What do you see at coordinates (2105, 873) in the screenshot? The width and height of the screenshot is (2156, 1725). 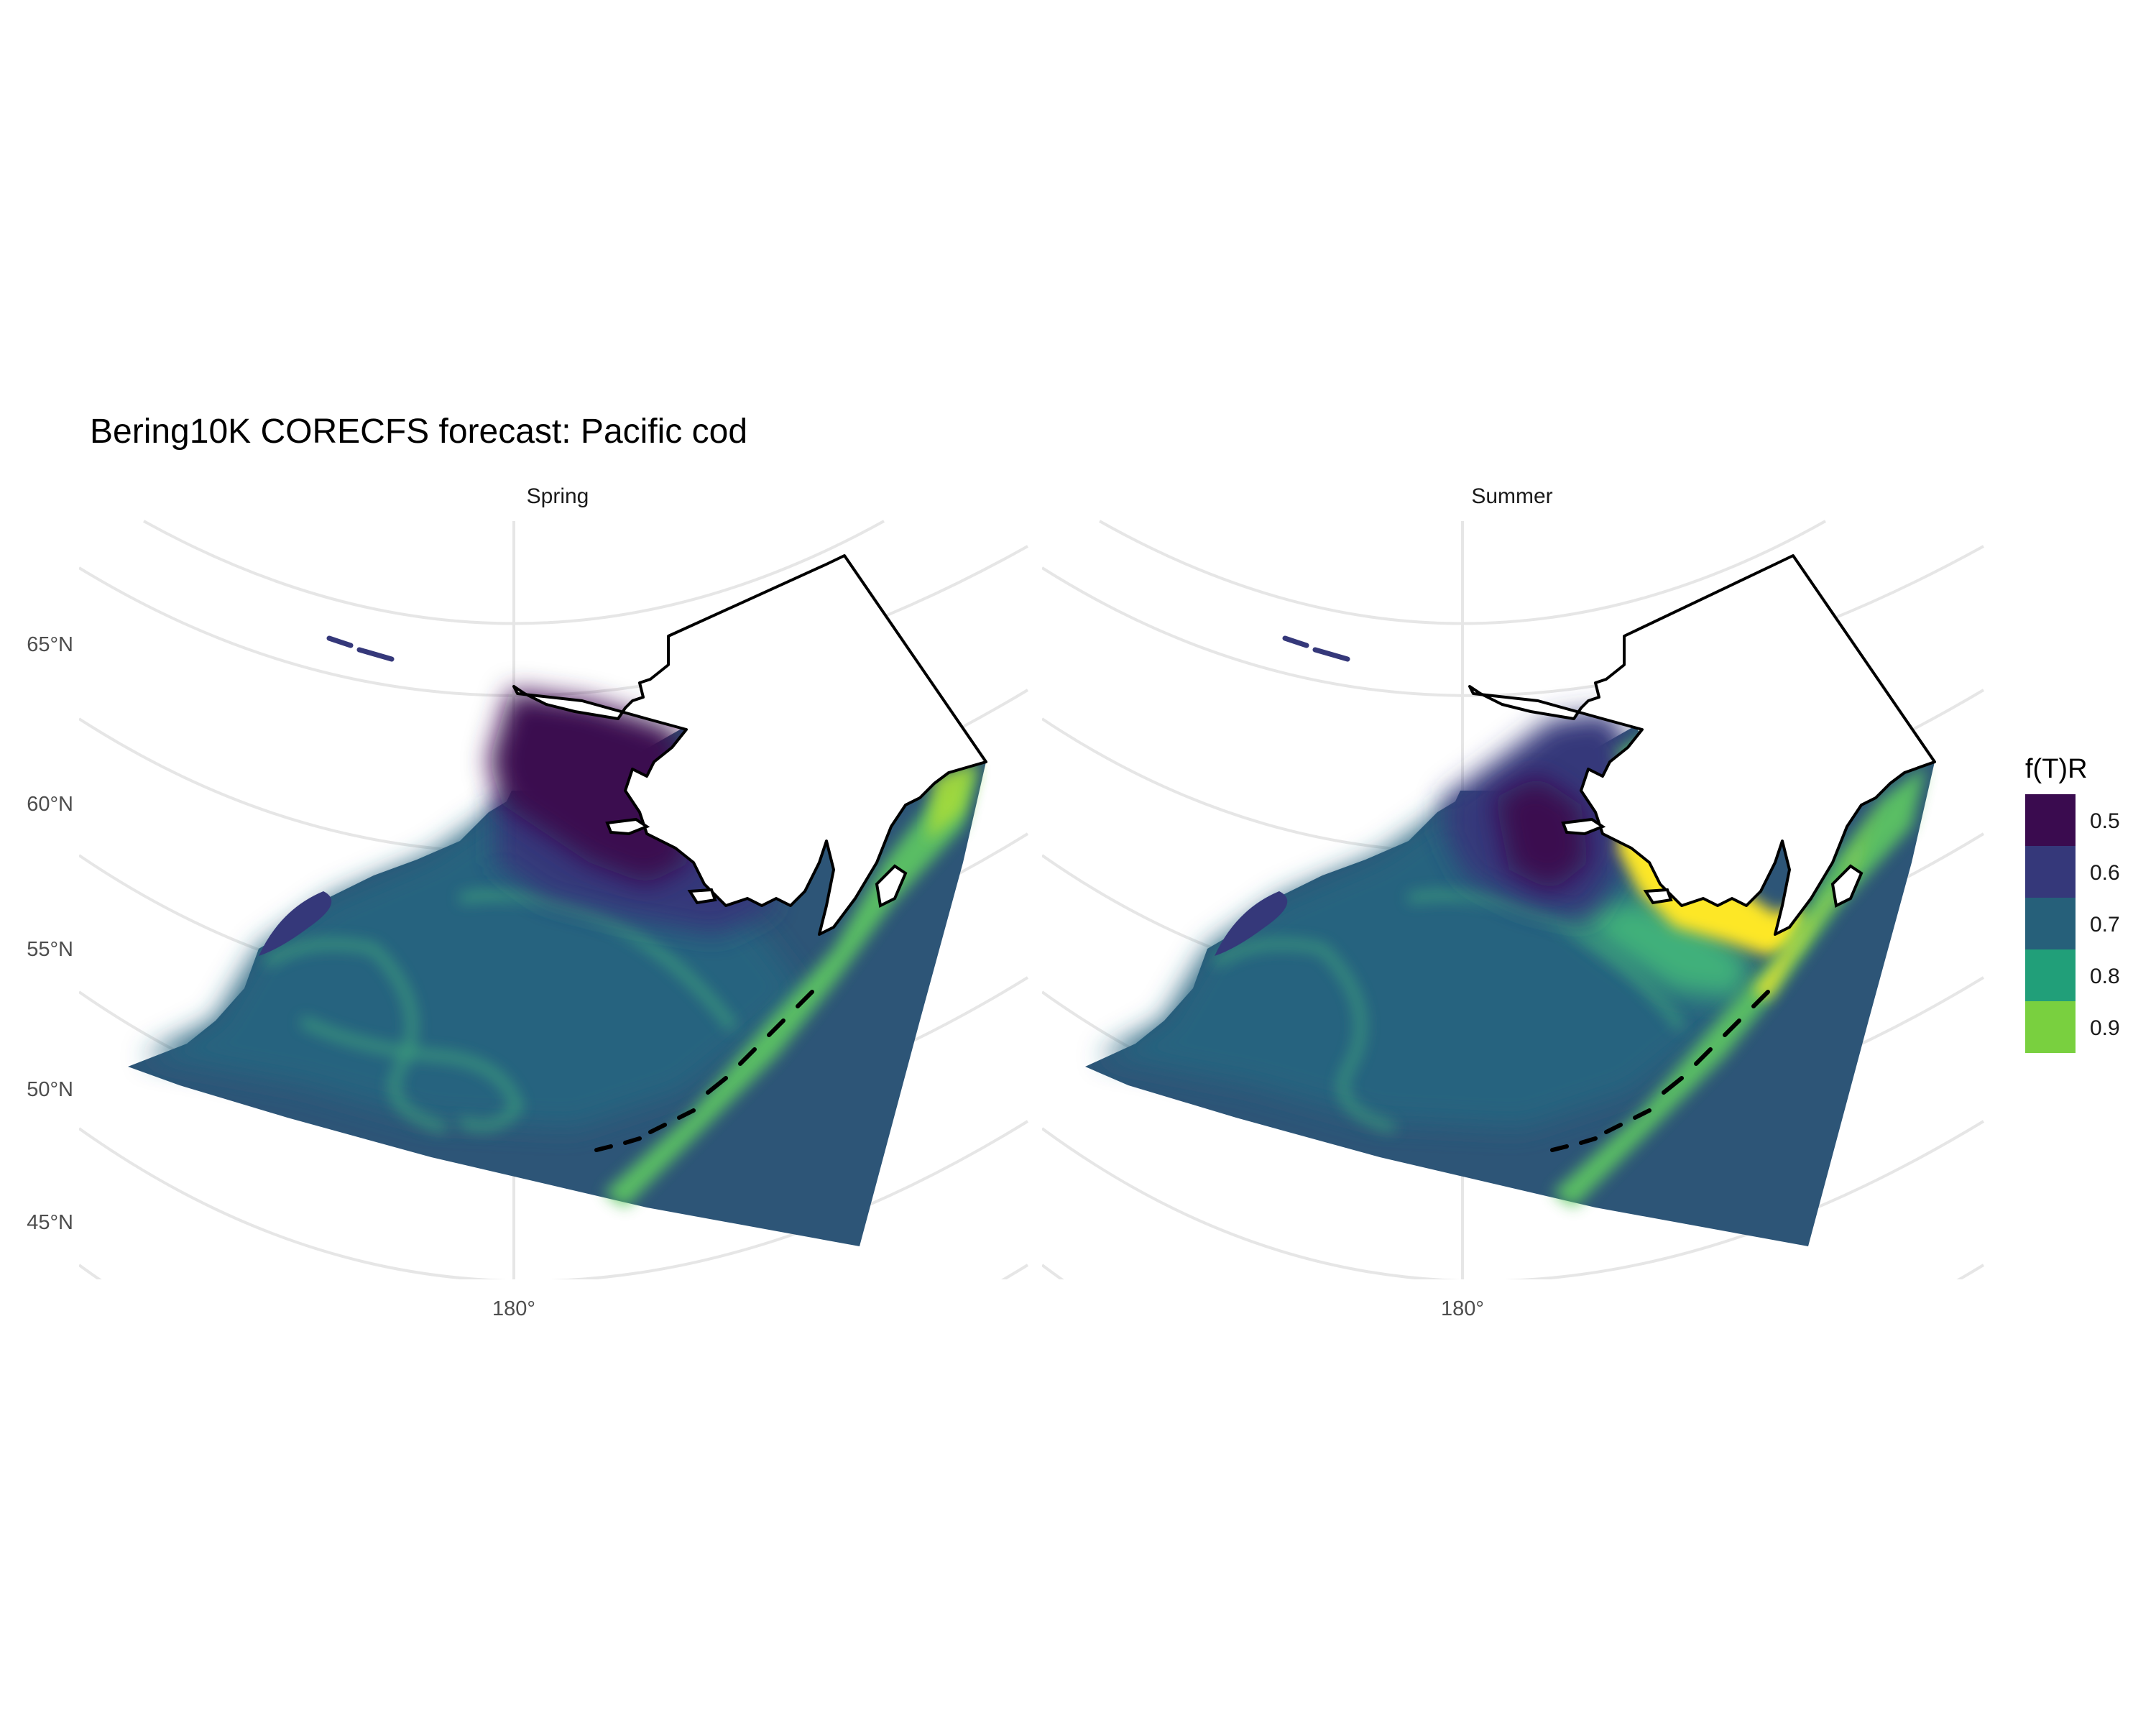 I see `legend-label: 0.6` at bounding box center [2105, 873].